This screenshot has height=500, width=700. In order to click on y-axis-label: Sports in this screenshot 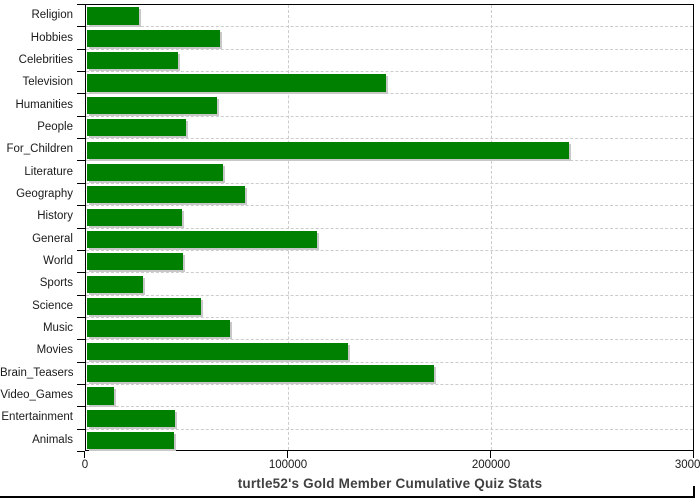, I will do `click(56, 283)`.